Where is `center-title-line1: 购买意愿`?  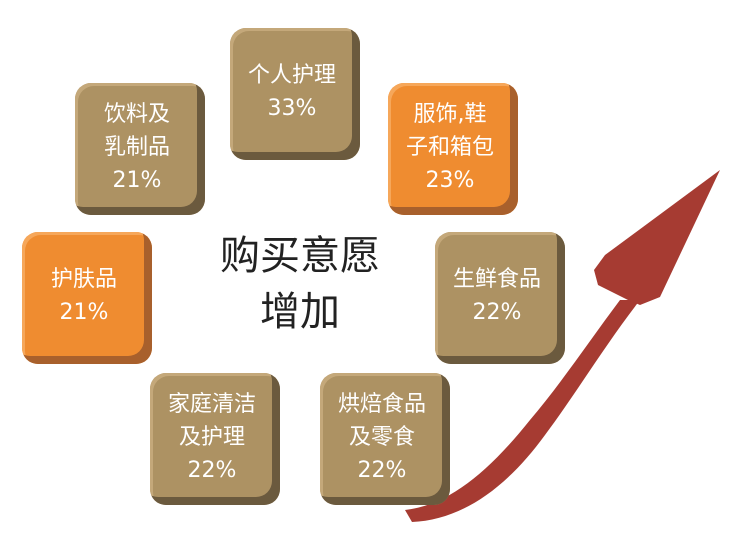
center-title-line1: 购买意愿 is located at coordinates (300, 256).